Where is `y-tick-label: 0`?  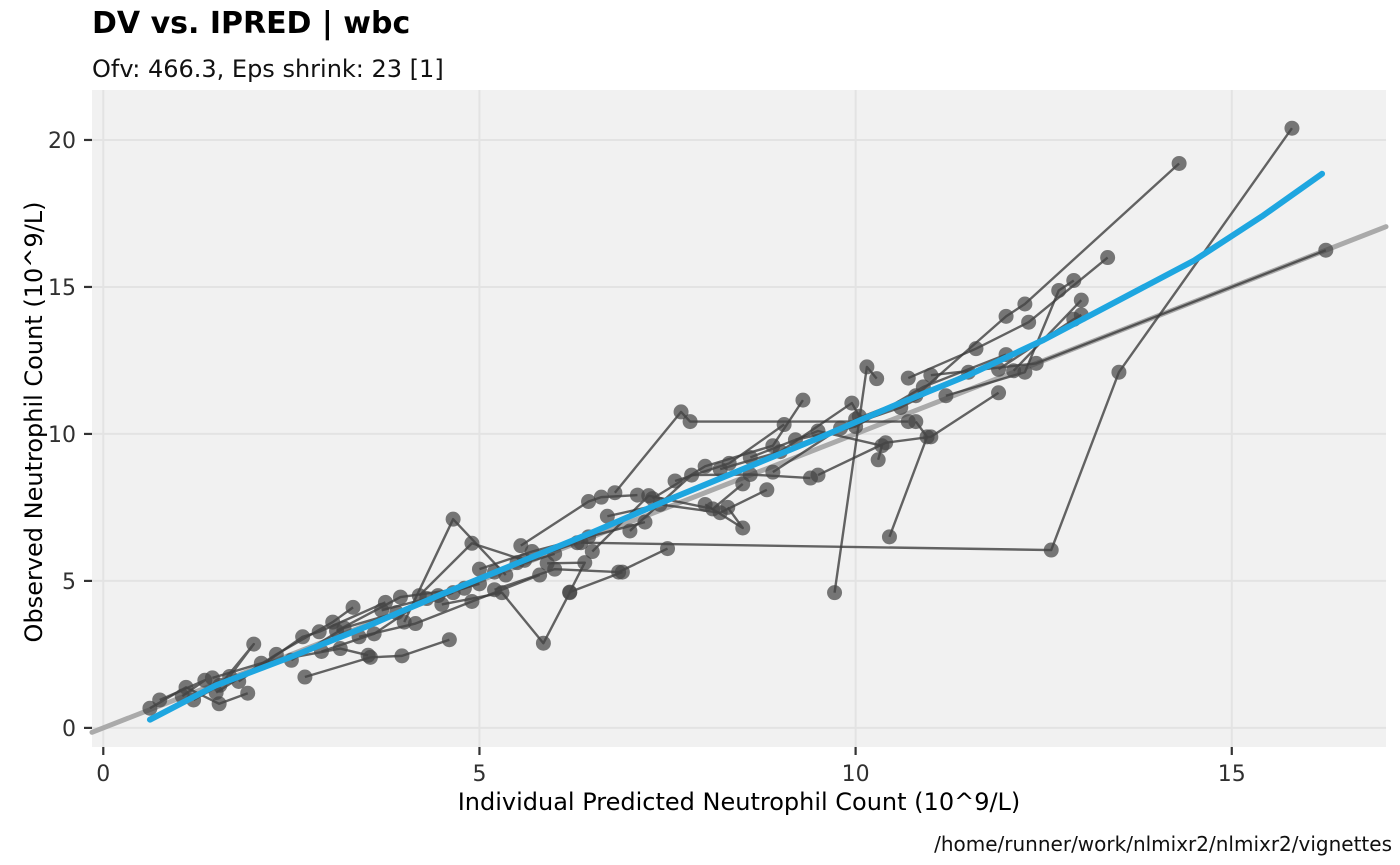
y-tick-label: 0 is located at coordinates (69, 729).